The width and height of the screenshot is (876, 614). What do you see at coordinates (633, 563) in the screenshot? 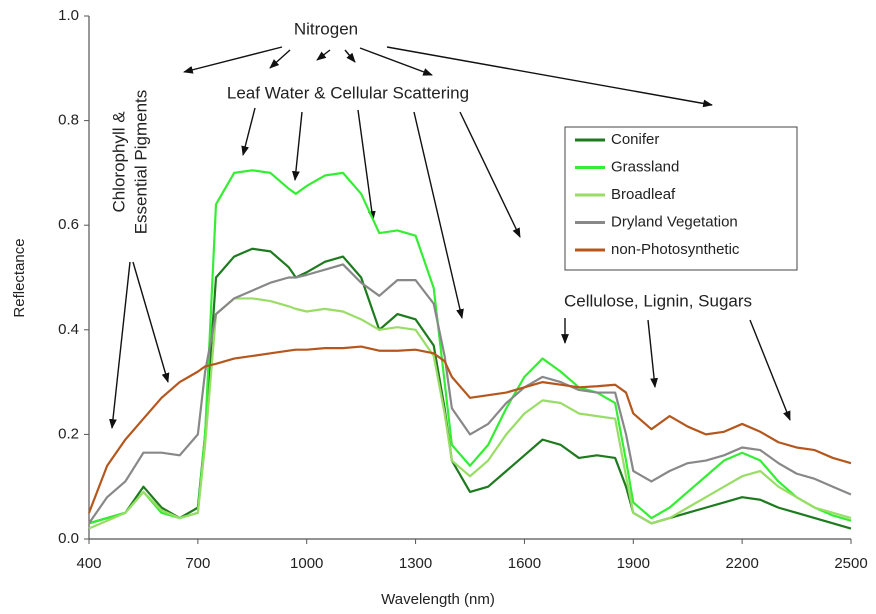
I see `x-tick-label: 1900` at bounding box center [633, 563].